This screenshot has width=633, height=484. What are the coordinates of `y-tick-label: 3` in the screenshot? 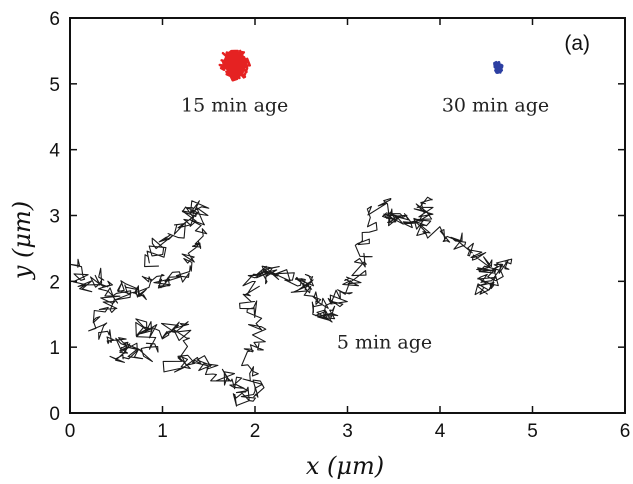 It's located at (54, 217).